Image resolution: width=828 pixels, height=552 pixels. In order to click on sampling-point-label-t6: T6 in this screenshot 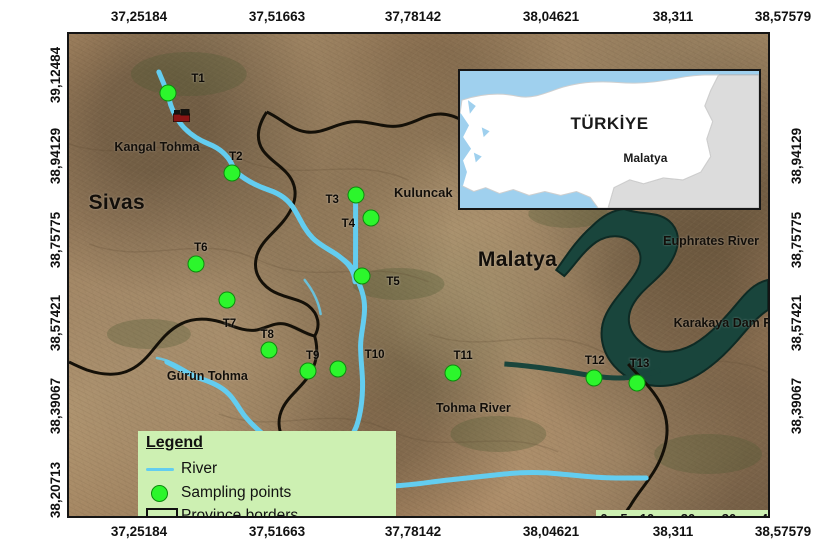, I will do `click(201, 248)`.